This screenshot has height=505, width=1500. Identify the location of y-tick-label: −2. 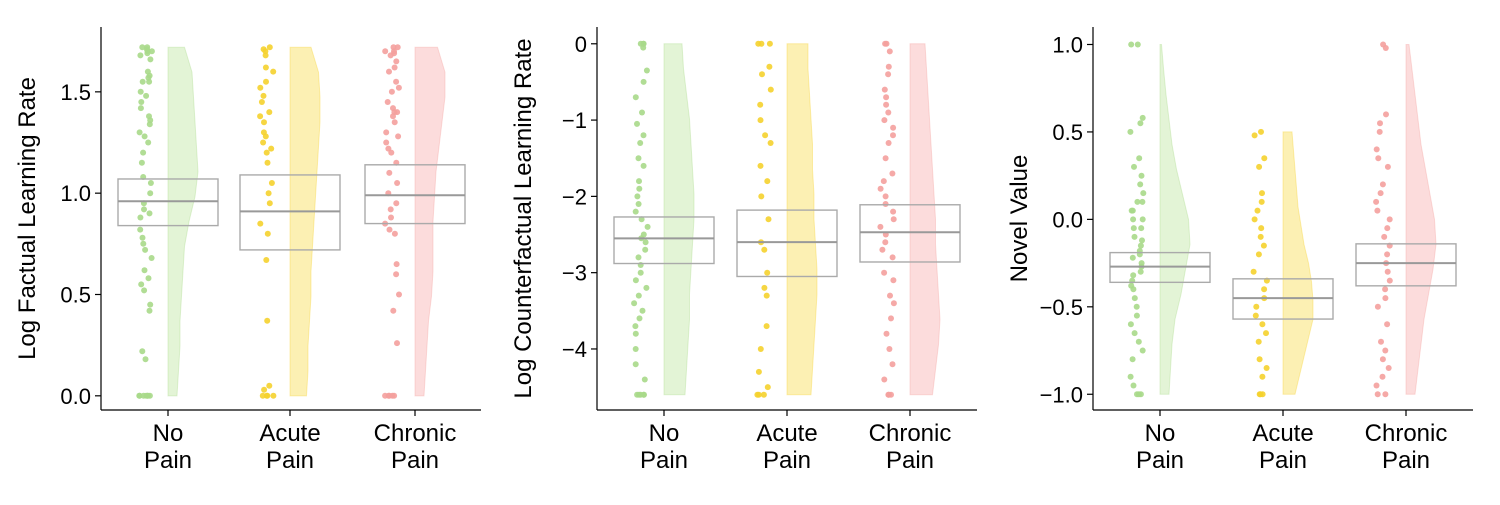
(574, 196).